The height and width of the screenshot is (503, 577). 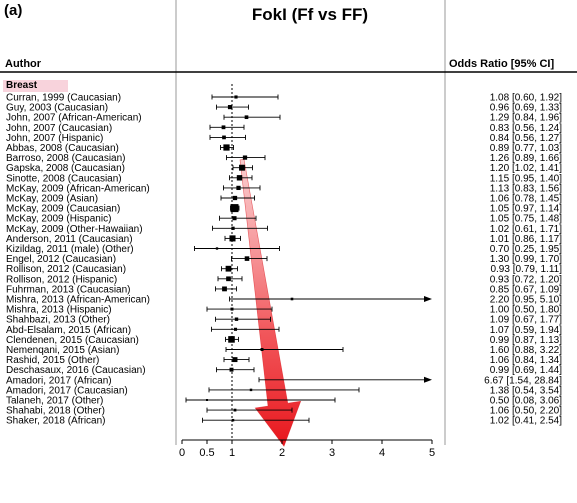 What do you see at coordinates (526, 340) in the screenshot?
I see `study-or-label: 0.99 [0.87, 1.13]` at bounding box center [526, 340].